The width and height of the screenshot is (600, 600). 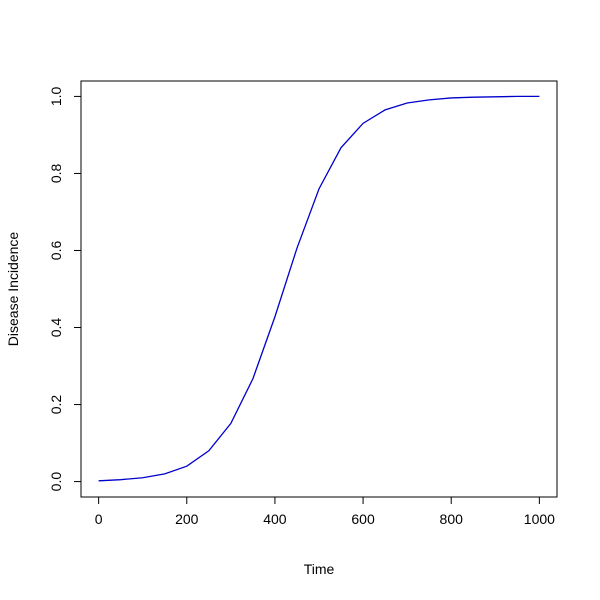 What do you see at coordinates (187, 519) in the screenshot?
I see `x-tick-label: 200` at bounding box center [187, 519].